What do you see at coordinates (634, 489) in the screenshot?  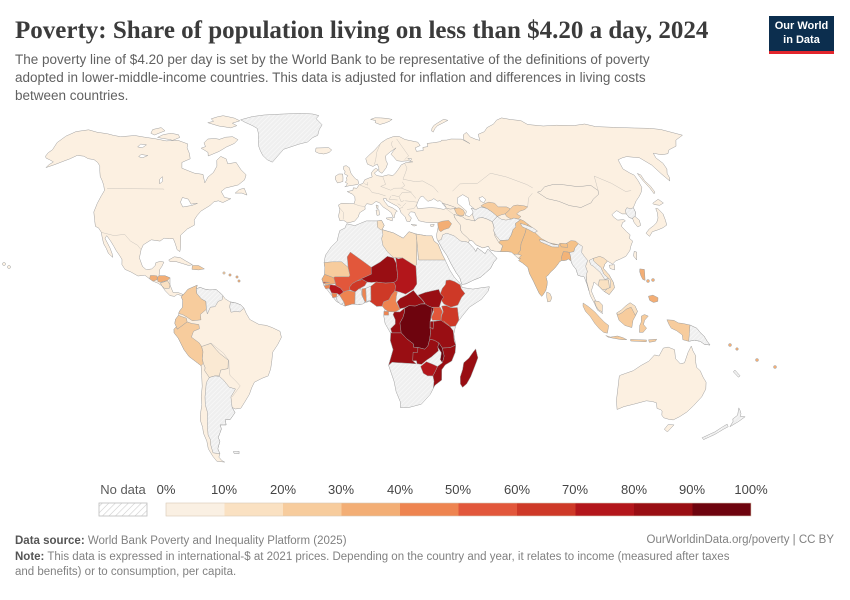 I see `svg-text: 80%` at bounding box center [634, 489].